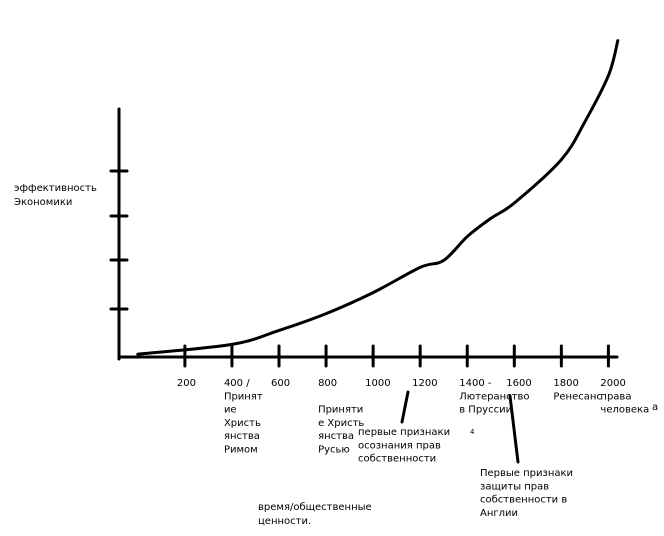  I want to click on tick-label-1200: 1200, so click(424, 383).